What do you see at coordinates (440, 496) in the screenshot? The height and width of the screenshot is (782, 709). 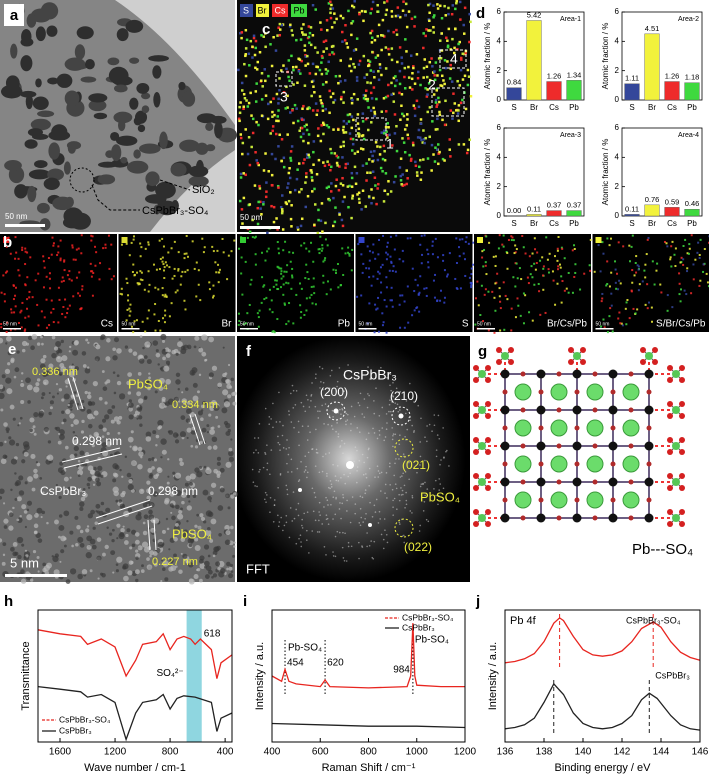 I see `phase-label: PbSO₄` at bounding box center [440, 496].